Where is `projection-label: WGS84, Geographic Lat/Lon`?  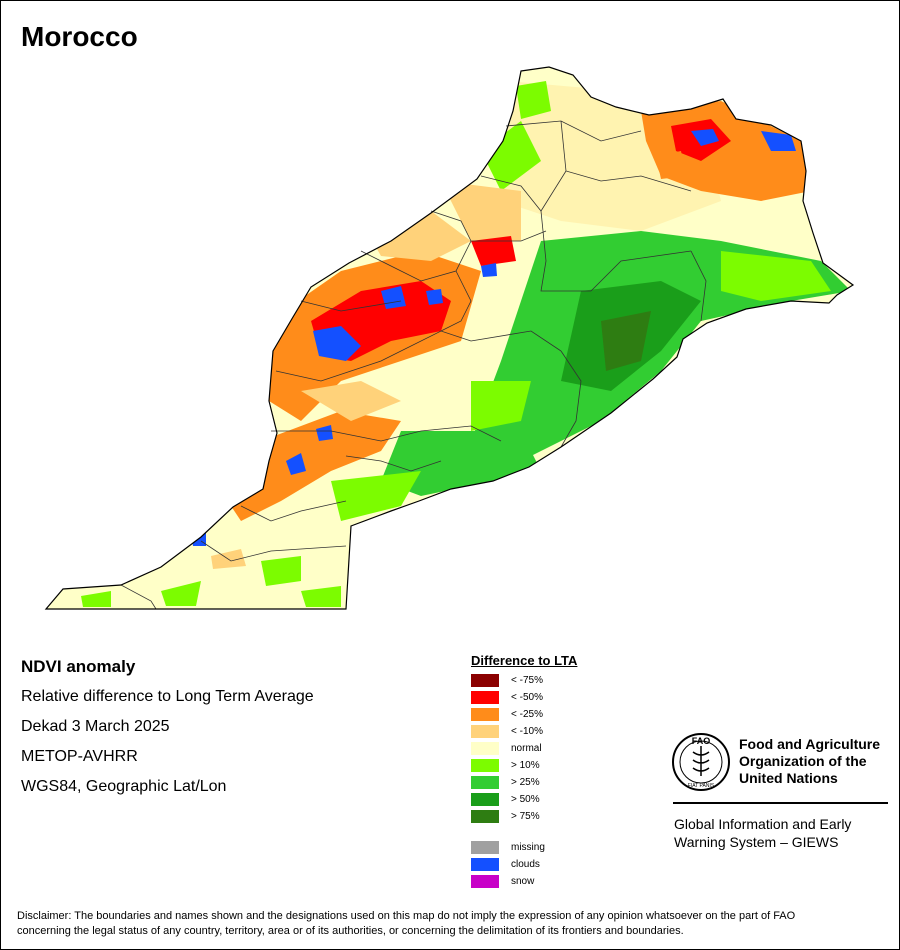
projection-label: WGS84, Geographic Lat/Lon is located at coordinates (124, 786).